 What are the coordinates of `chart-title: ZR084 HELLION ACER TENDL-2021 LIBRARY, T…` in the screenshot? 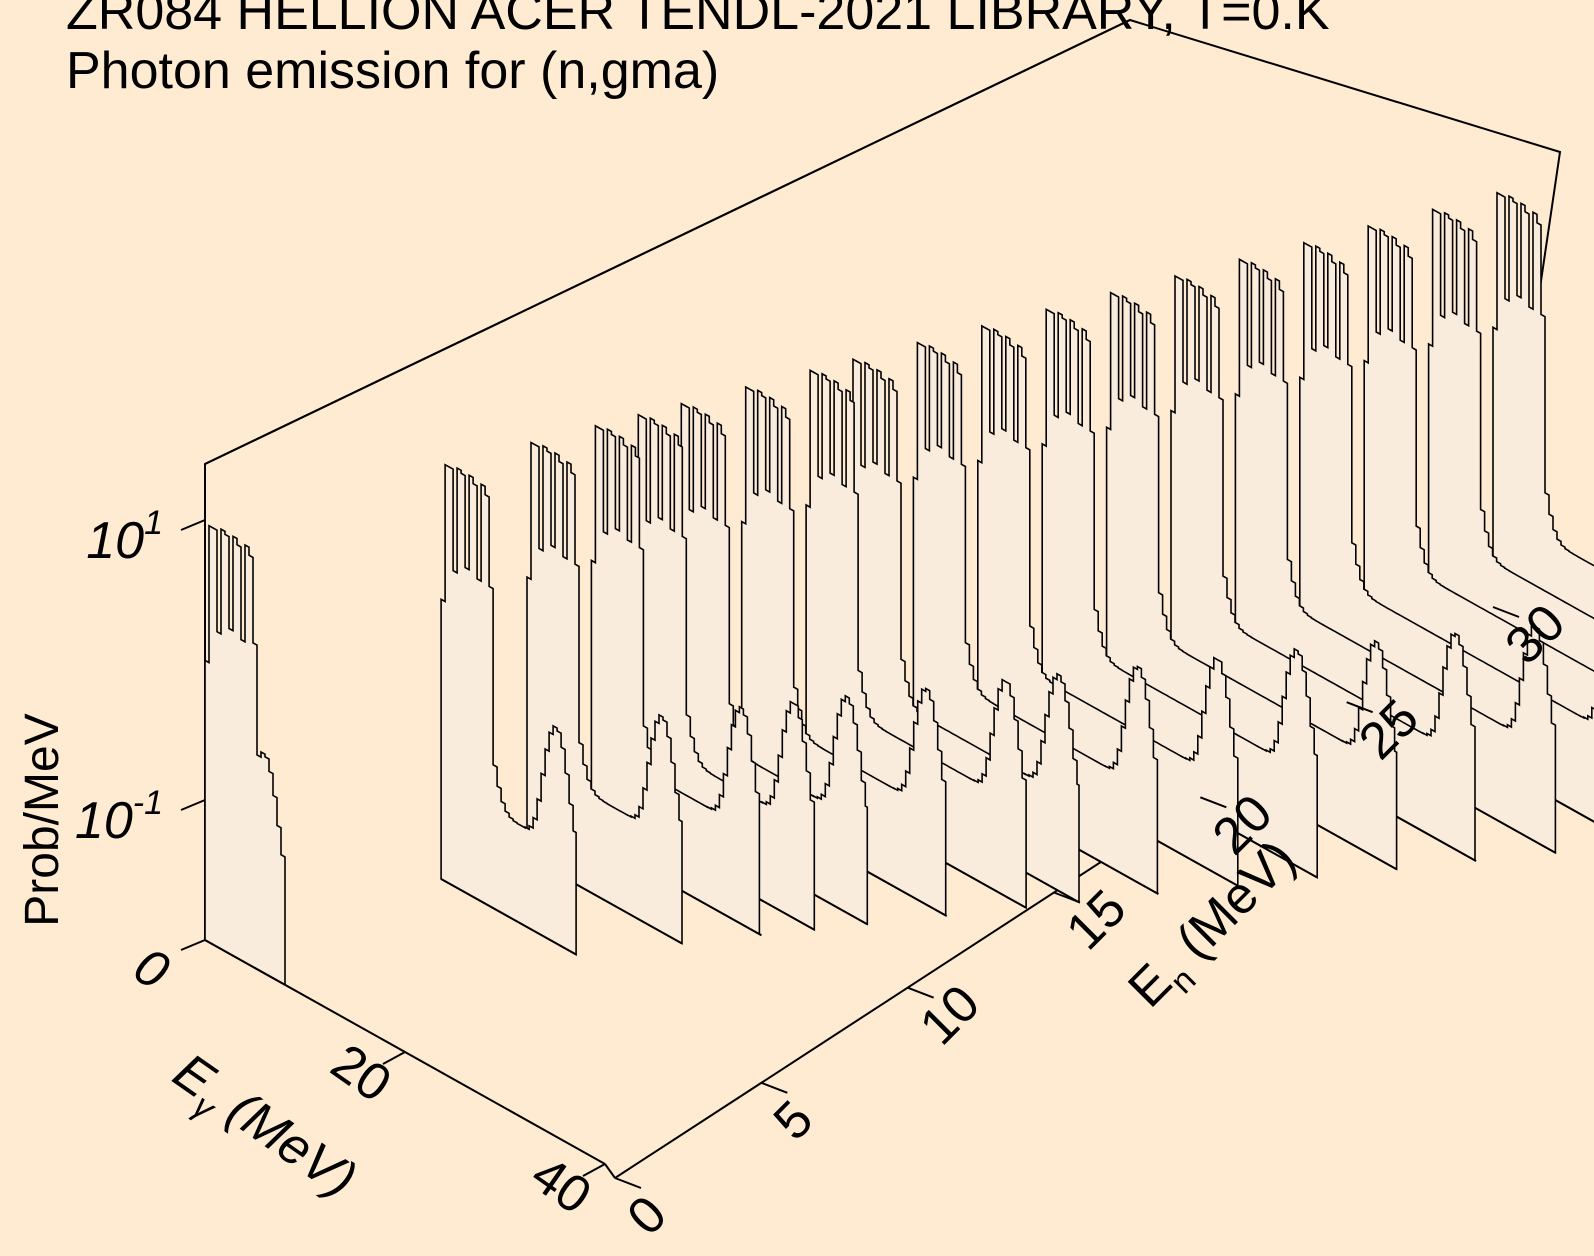 It's located at (698, 20).